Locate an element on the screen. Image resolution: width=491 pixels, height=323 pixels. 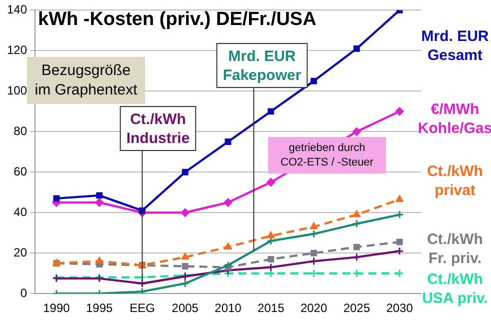
y-tick-label: 20 is located at coordinates (21, 252).